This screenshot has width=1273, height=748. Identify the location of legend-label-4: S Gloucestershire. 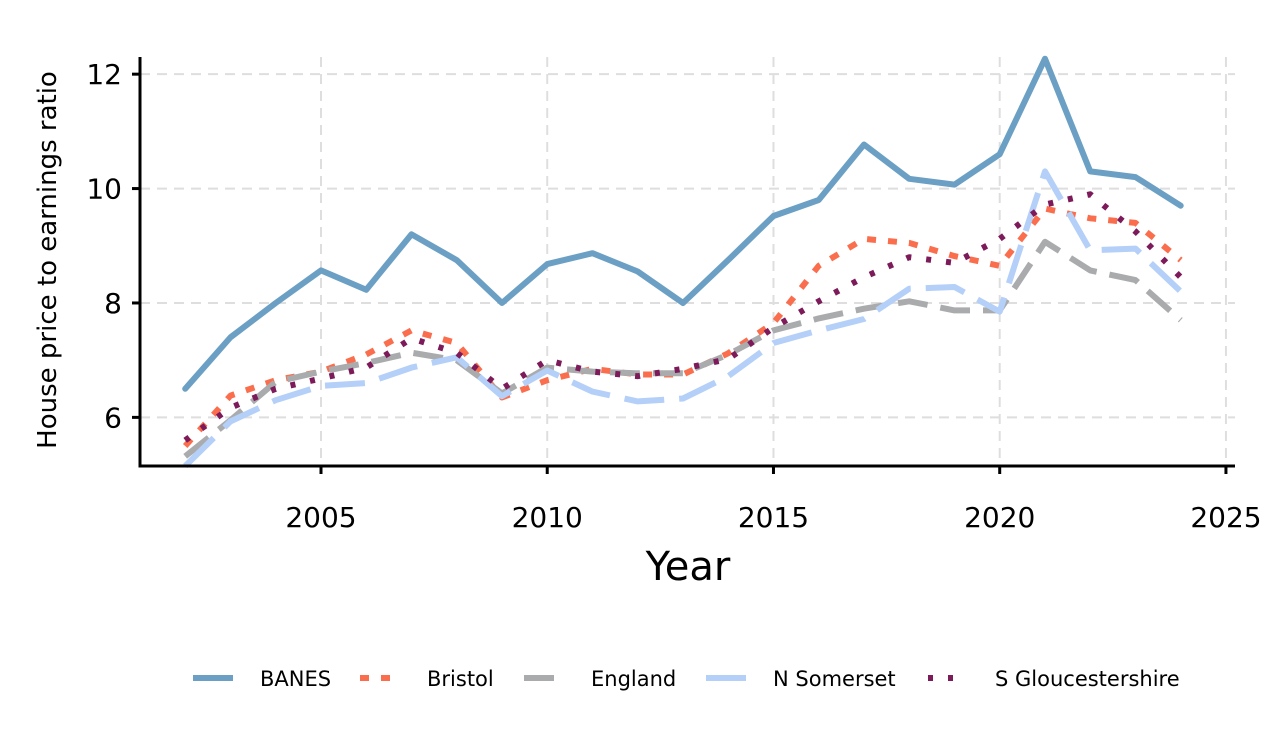
(1087, 679).